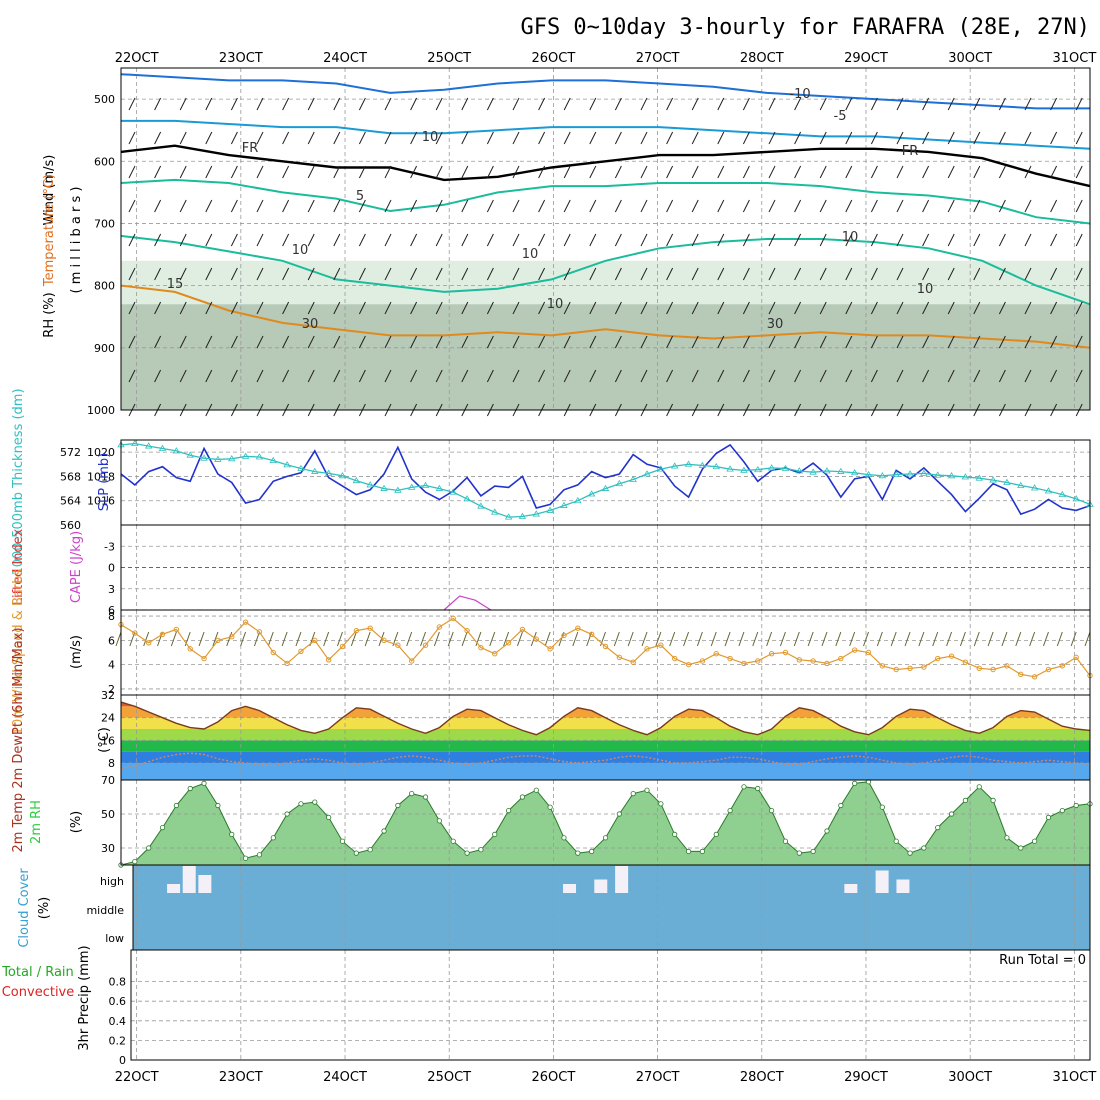 The image size is (1100, 1100). I want to click on date-label-top: 24OCT, so click(345, 58).